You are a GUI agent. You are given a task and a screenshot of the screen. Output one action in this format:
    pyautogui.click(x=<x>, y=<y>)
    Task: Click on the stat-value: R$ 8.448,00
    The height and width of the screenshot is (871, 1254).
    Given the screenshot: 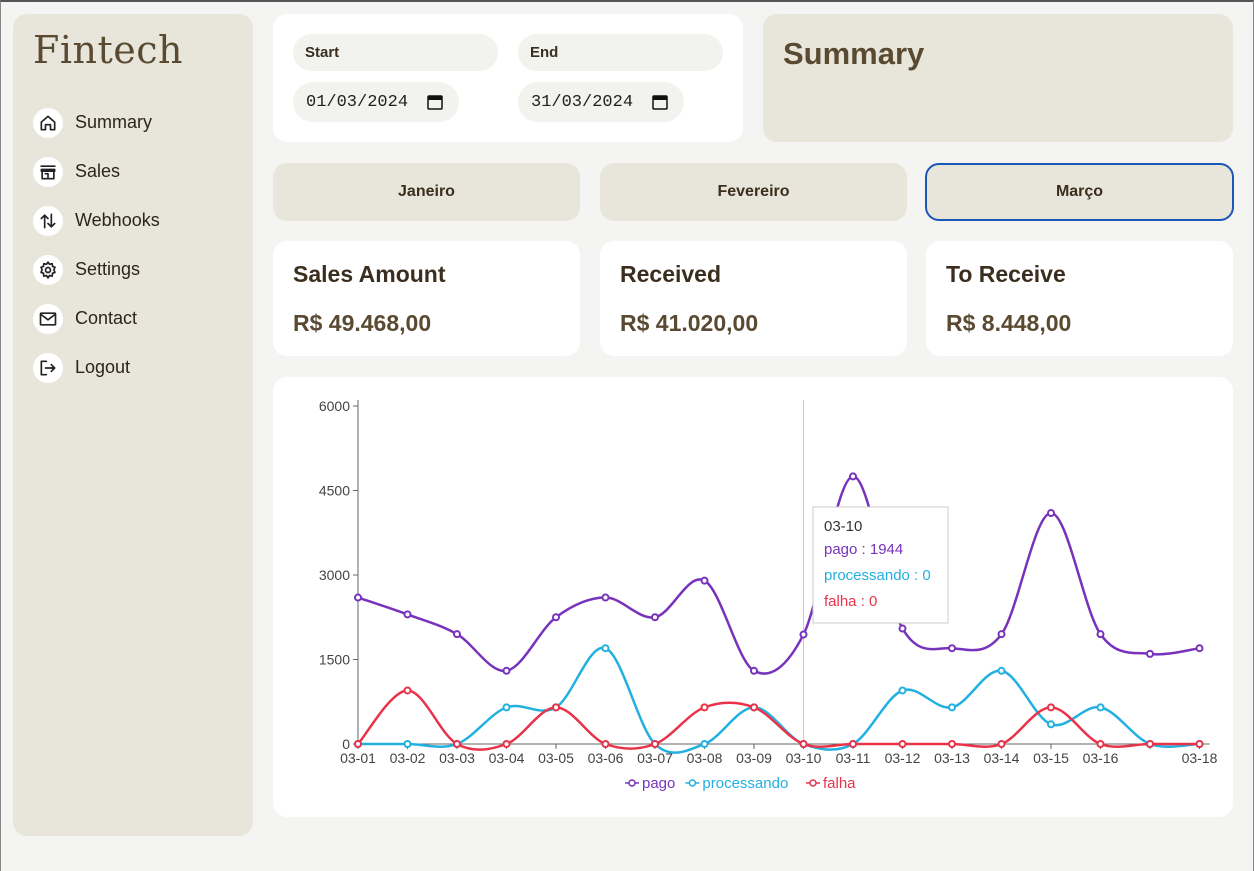 What is the action you would take?
    pyautogui.click(x=1009, y=323)
    